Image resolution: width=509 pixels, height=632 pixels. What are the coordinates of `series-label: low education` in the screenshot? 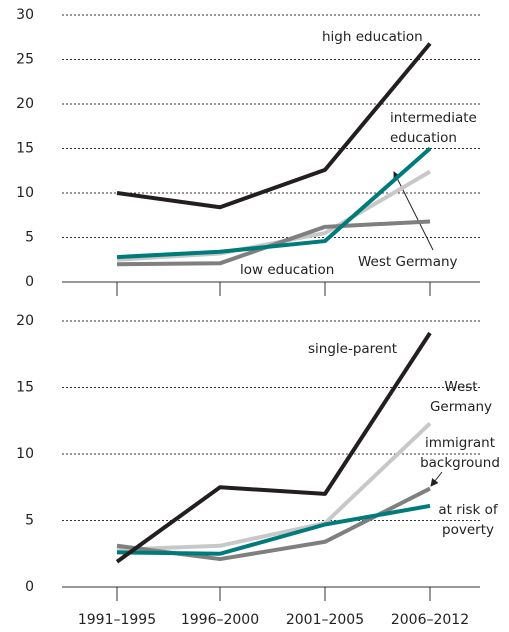 It's located at (287, 270).